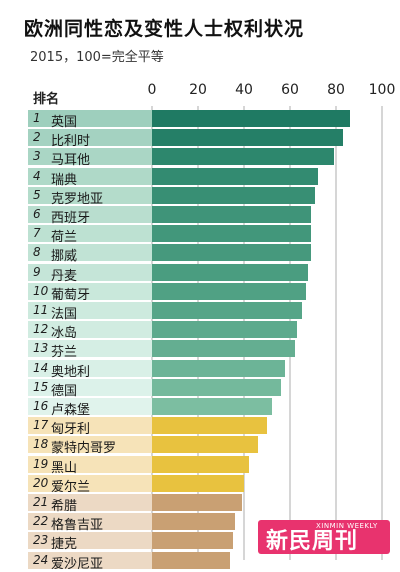 The height and width of the screenshot is (572, 400). I want to click on chart-subtitle: 2015，100=完全平等, so click(97, 57).